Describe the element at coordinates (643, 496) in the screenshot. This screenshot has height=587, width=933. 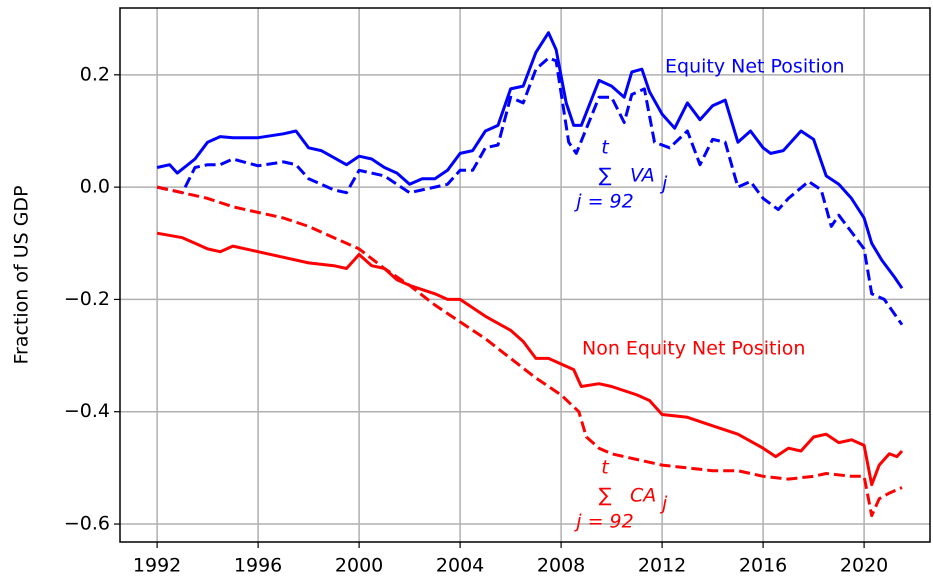
I see `sum-term: CA` at that location.